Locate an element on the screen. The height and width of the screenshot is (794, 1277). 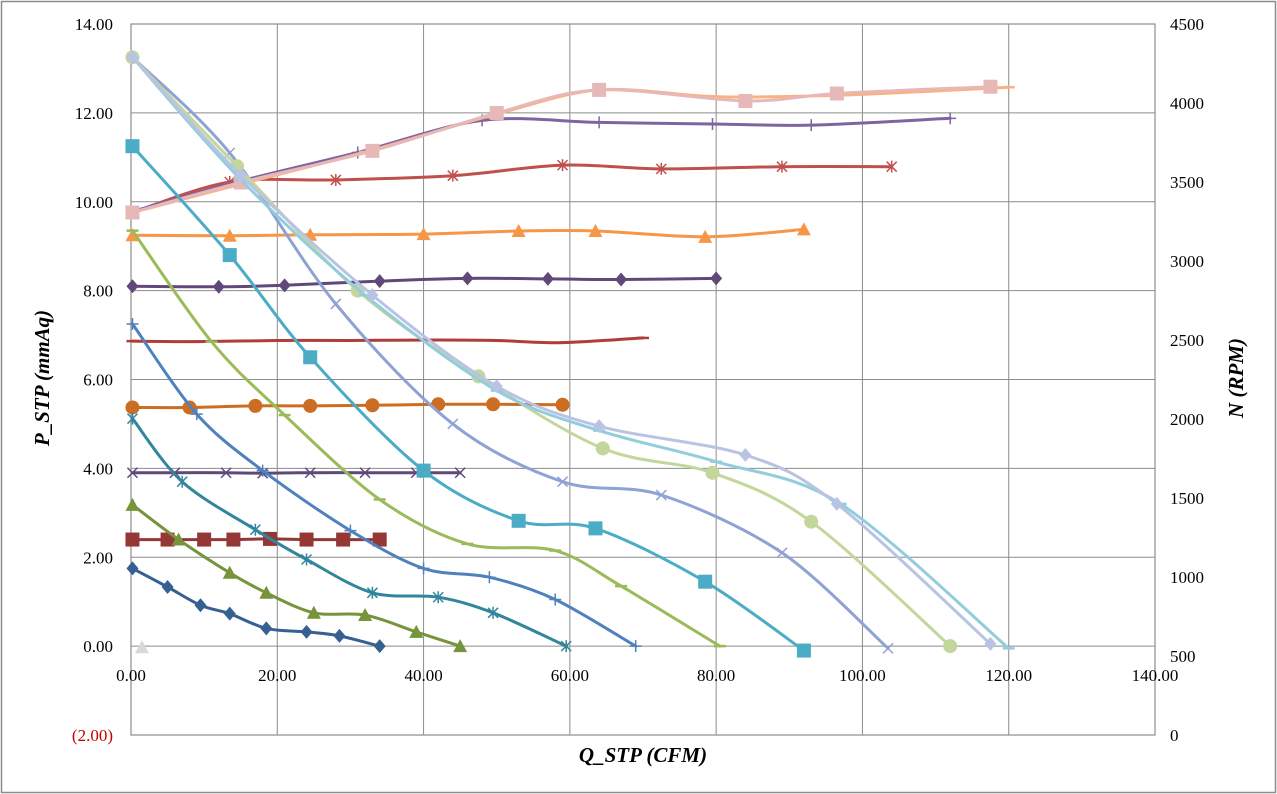
y-tick-label: 8.00 is located at coordinates (98, 291).